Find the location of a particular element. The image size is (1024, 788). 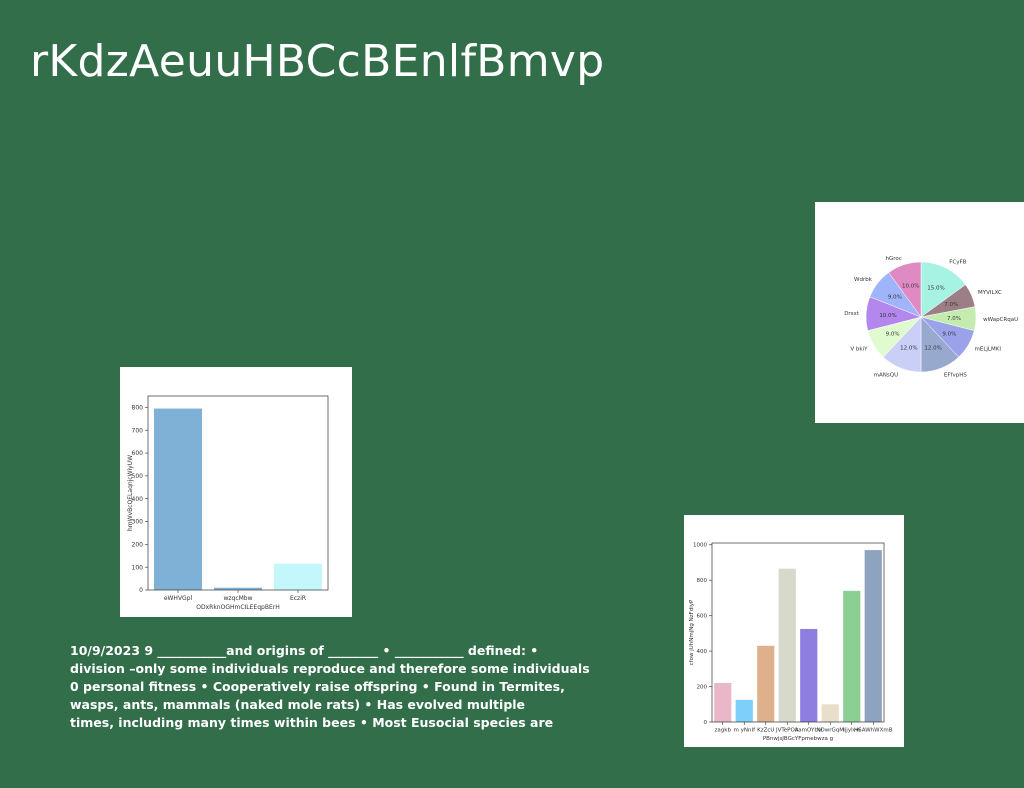

x-axis-label: PBnwjsJBGcYFpmebwza g is located at coordinates (798, 739).